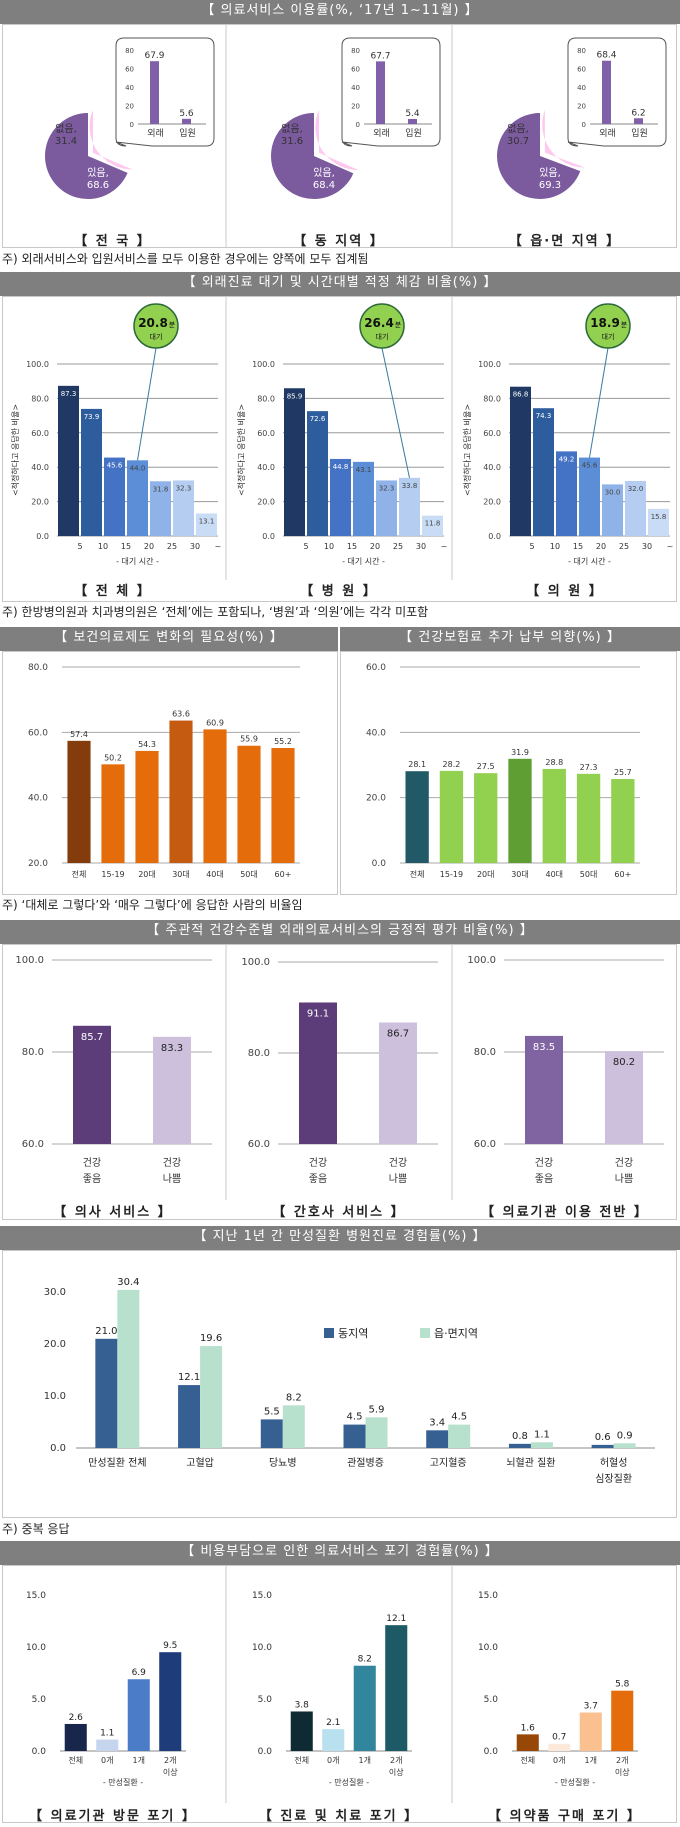  I want to click on category-label: 전체, so click(417, 874).